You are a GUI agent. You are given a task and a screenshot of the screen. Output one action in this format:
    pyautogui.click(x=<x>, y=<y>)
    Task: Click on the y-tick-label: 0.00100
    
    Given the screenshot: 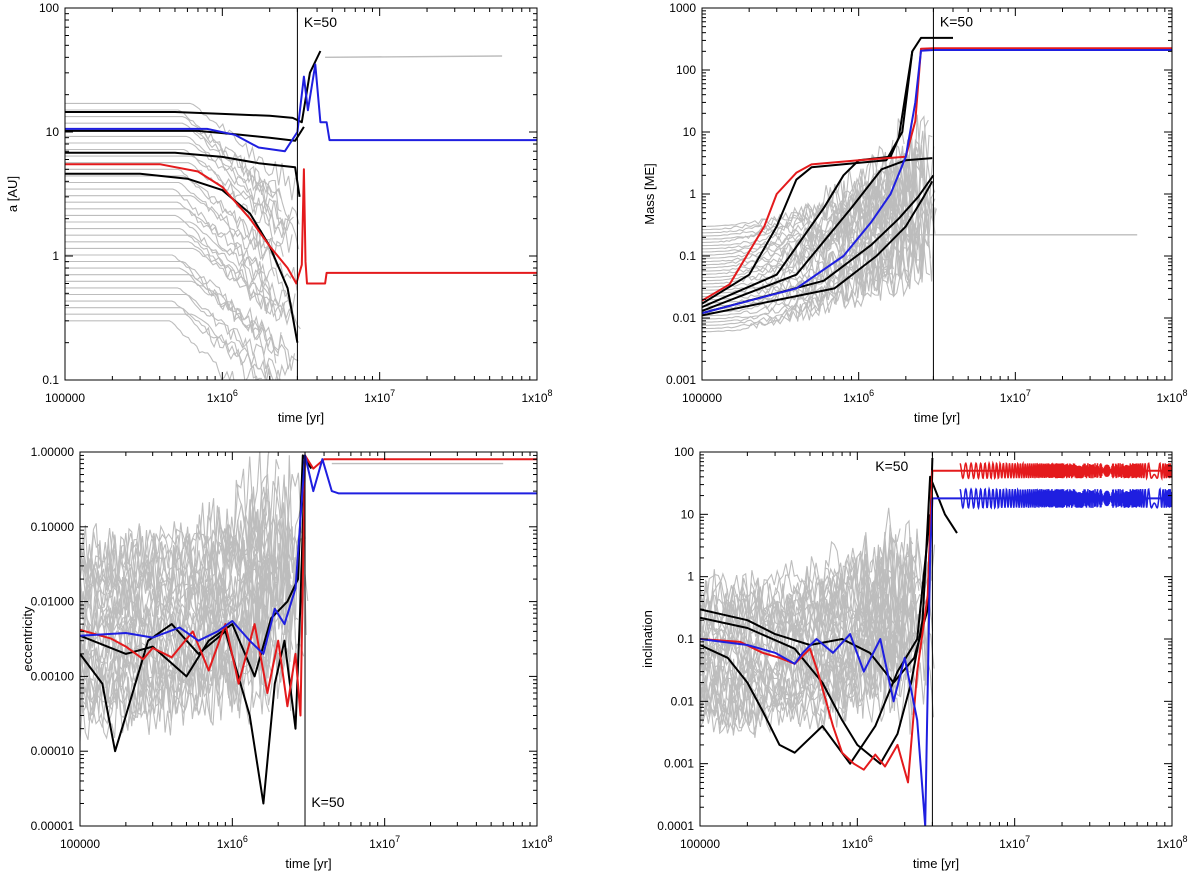 What is the action you would take?
    pyautogui.click(x=53, y=676)
    